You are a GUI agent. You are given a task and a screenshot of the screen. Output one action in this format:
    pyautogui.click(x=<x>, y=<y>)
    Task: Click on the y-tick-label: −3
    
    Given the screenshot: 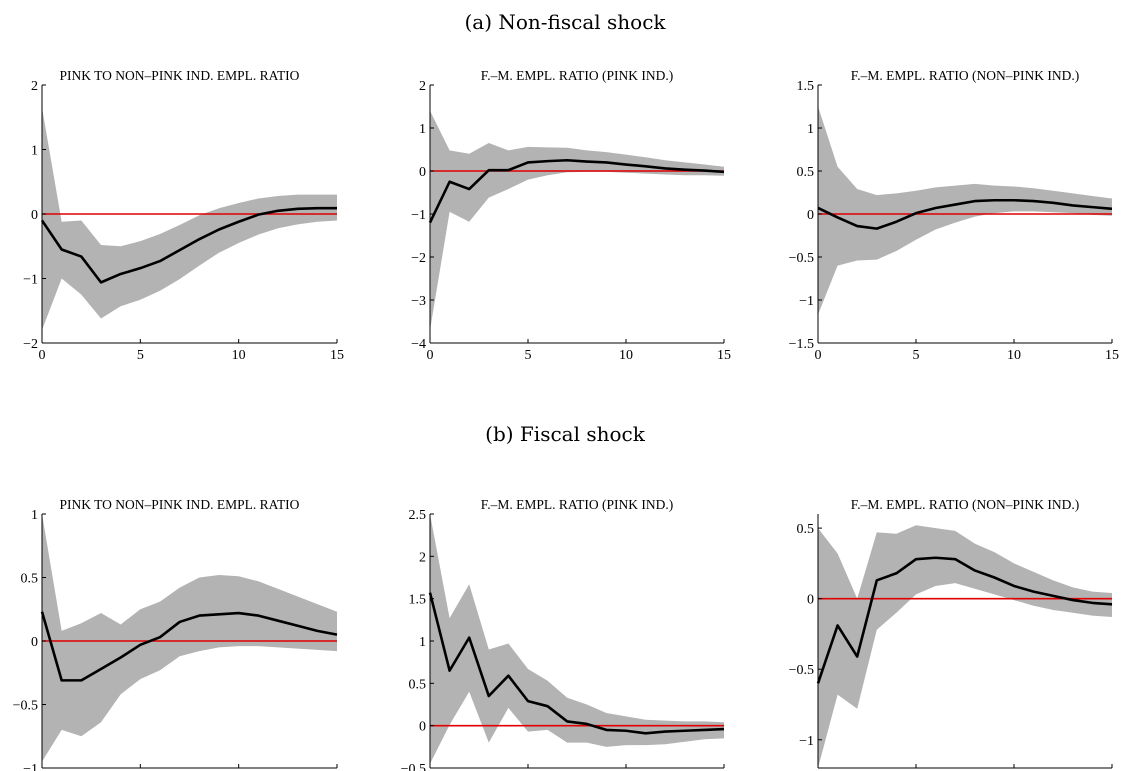 What is the action you would take?
    pyautogui.click(x=418, y=301)
    